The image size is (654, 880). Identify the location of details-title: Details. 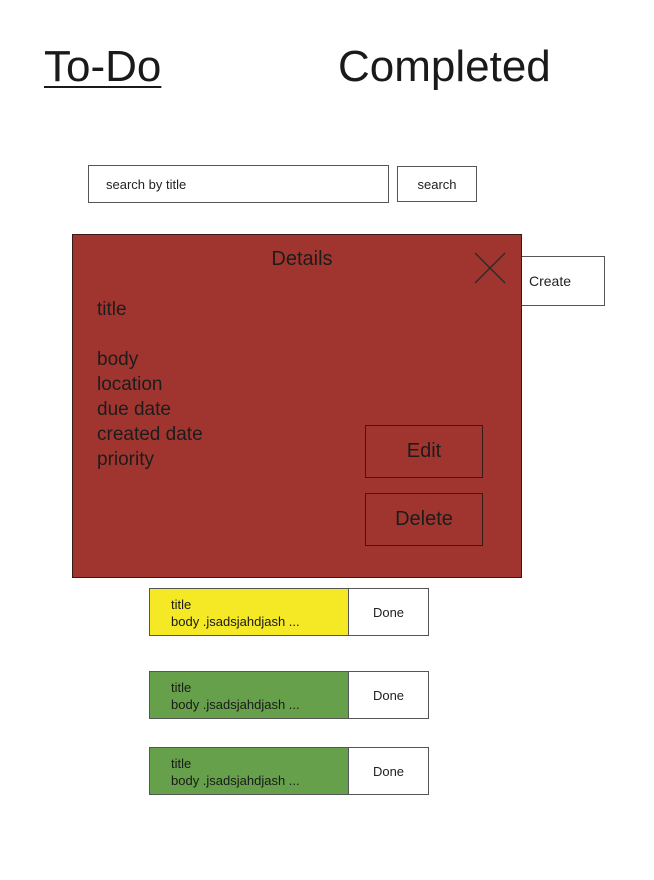
(302, 259).